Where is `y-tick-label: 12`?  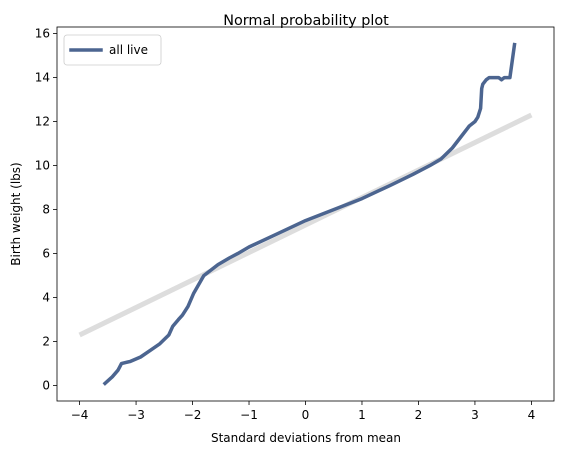
y-tick-label: 12 is located at coordinates (42, 122).